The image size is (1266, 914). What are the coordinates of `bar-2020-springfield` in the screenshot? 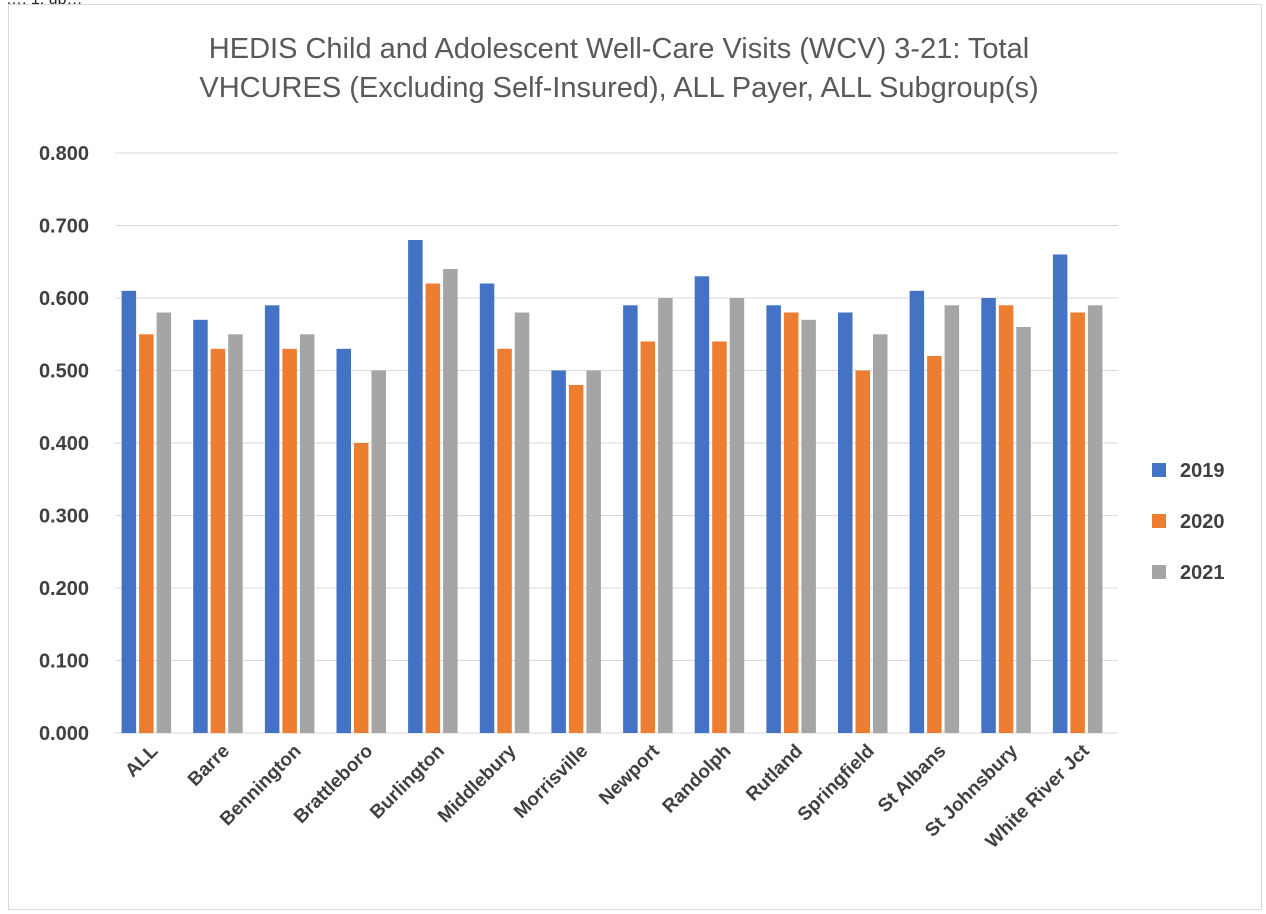 It's located at (862, 551).